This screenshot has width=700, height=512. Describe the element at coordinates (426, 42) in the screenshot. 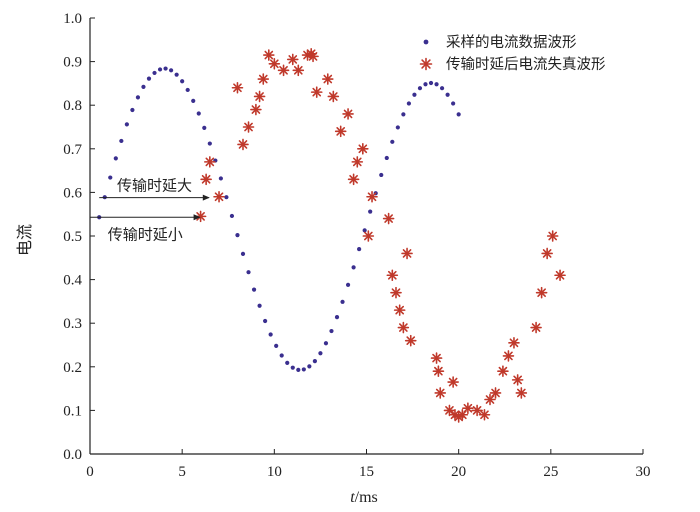

I see `legend-marker-sampled` at that location.